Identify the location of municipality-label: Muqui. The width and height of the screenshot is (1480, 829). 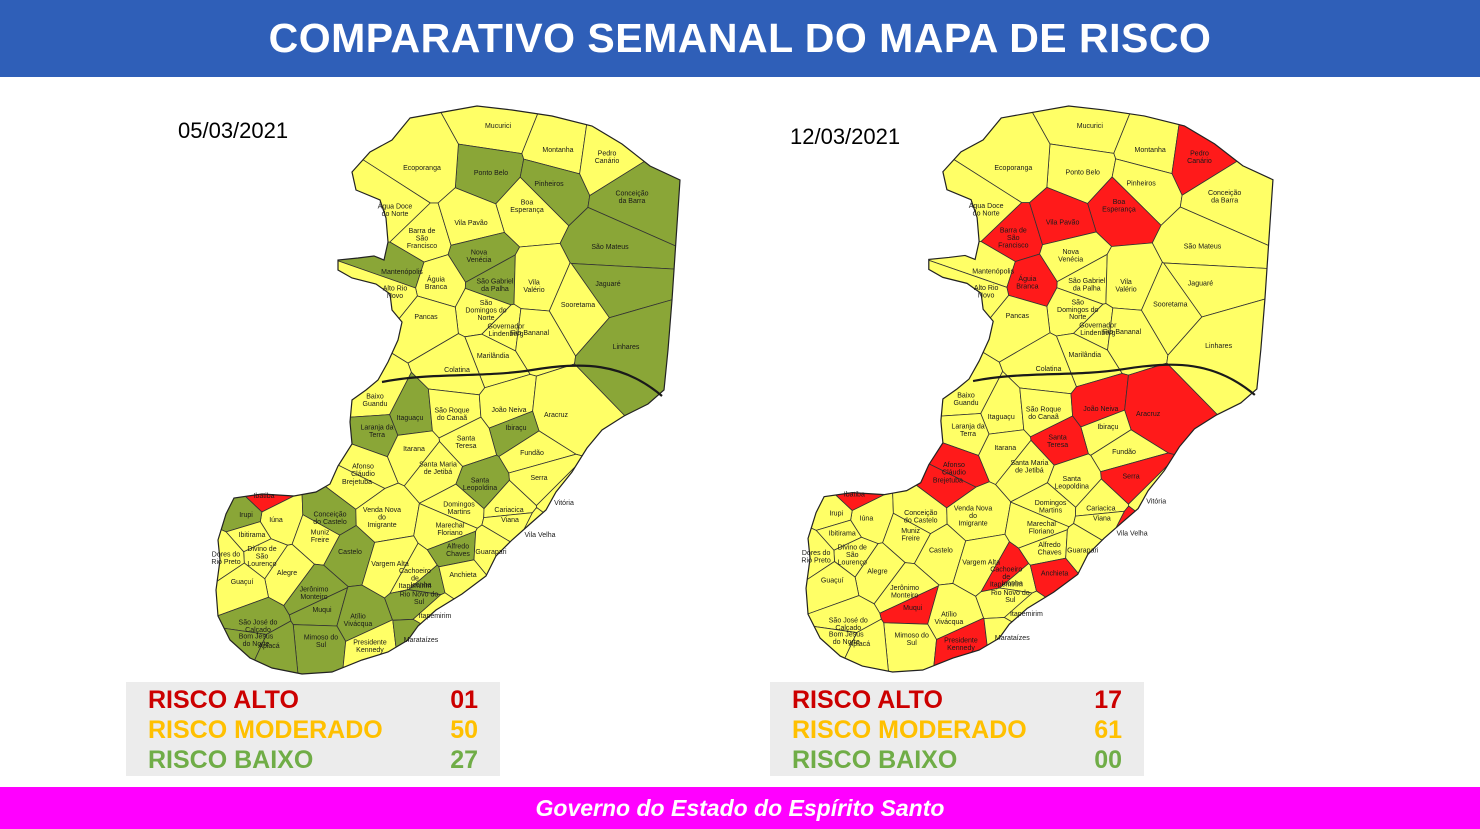
(322, 610).